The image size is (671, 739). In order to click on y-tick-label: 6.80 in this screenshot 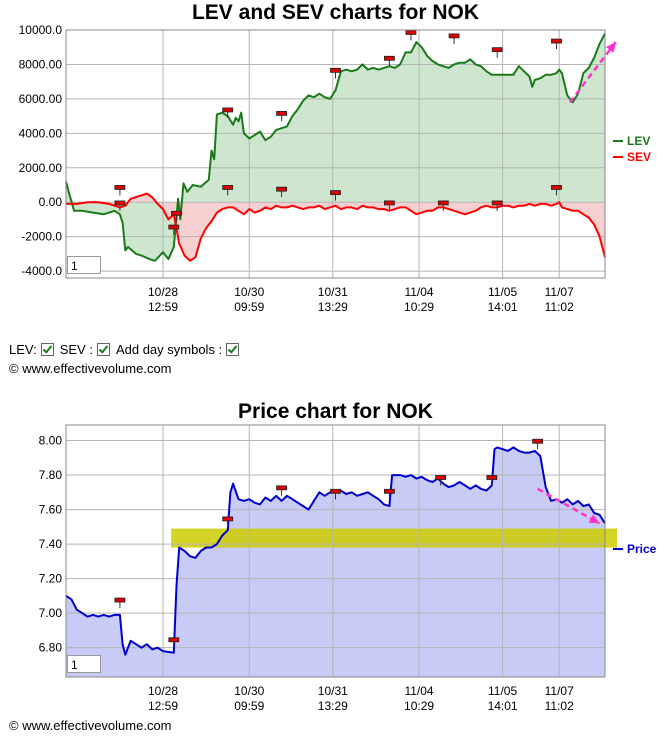, I will do `click(51, 648)`.